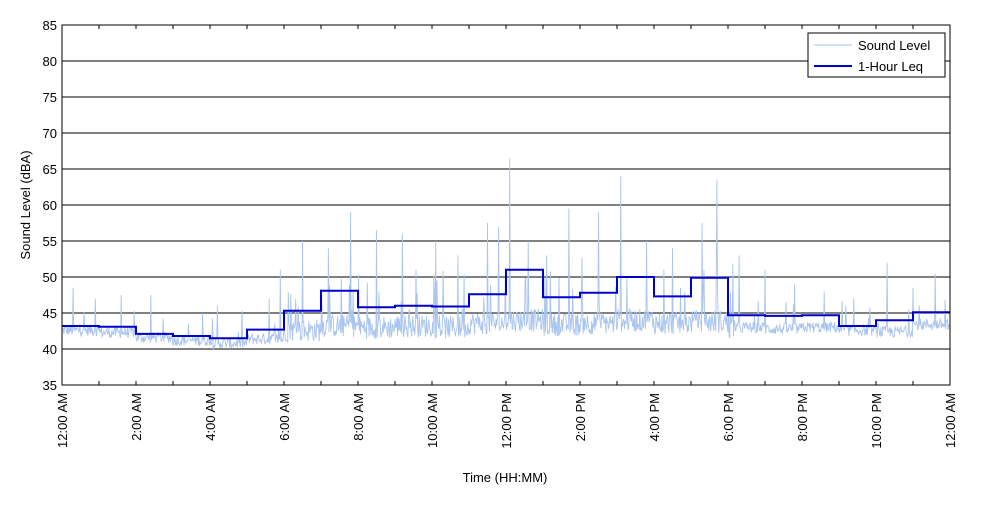 The width and height of the screenshot is (1000, 505). What do you see at coordinates (210, 417) in the screenshot?
I see `x-tick-label: 4:00 AM` at bounding box center [210, 417].